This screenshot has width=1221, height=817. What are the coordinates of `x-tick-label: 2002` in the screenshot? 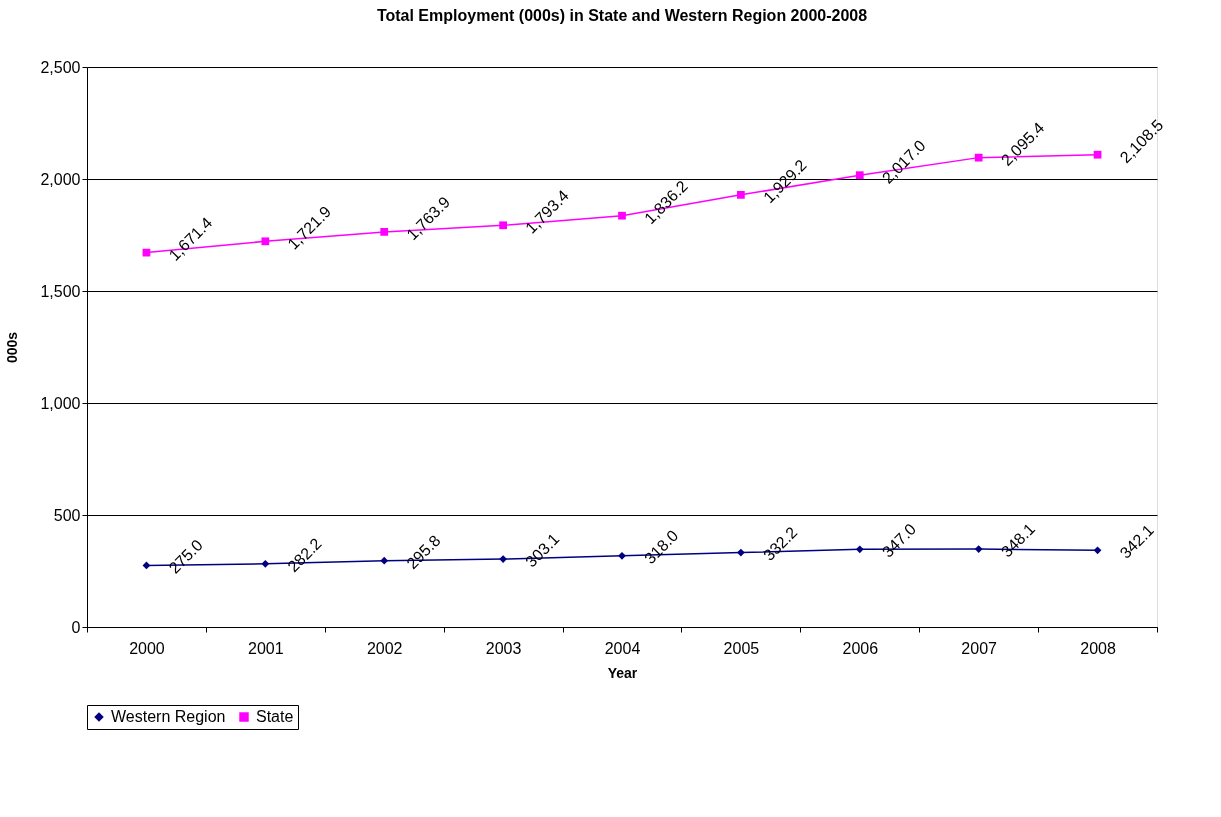 It's located at (384, 648).